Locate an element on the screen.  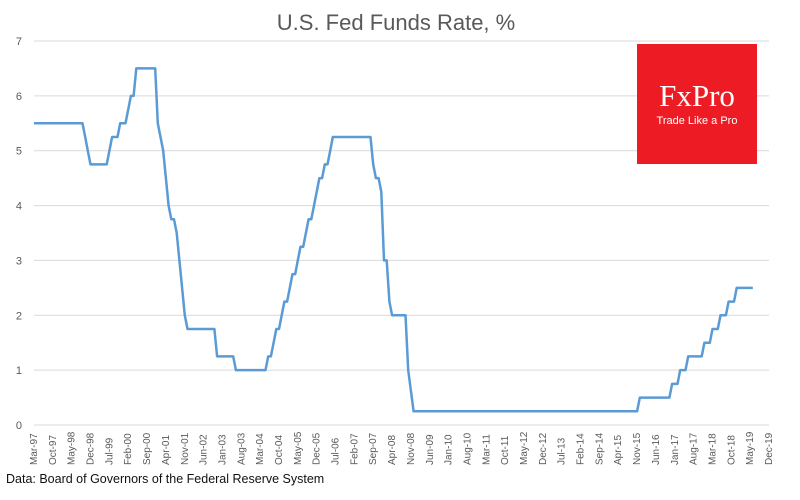
x-tick-label: Jun-16 is located at coordinates (656, 449).